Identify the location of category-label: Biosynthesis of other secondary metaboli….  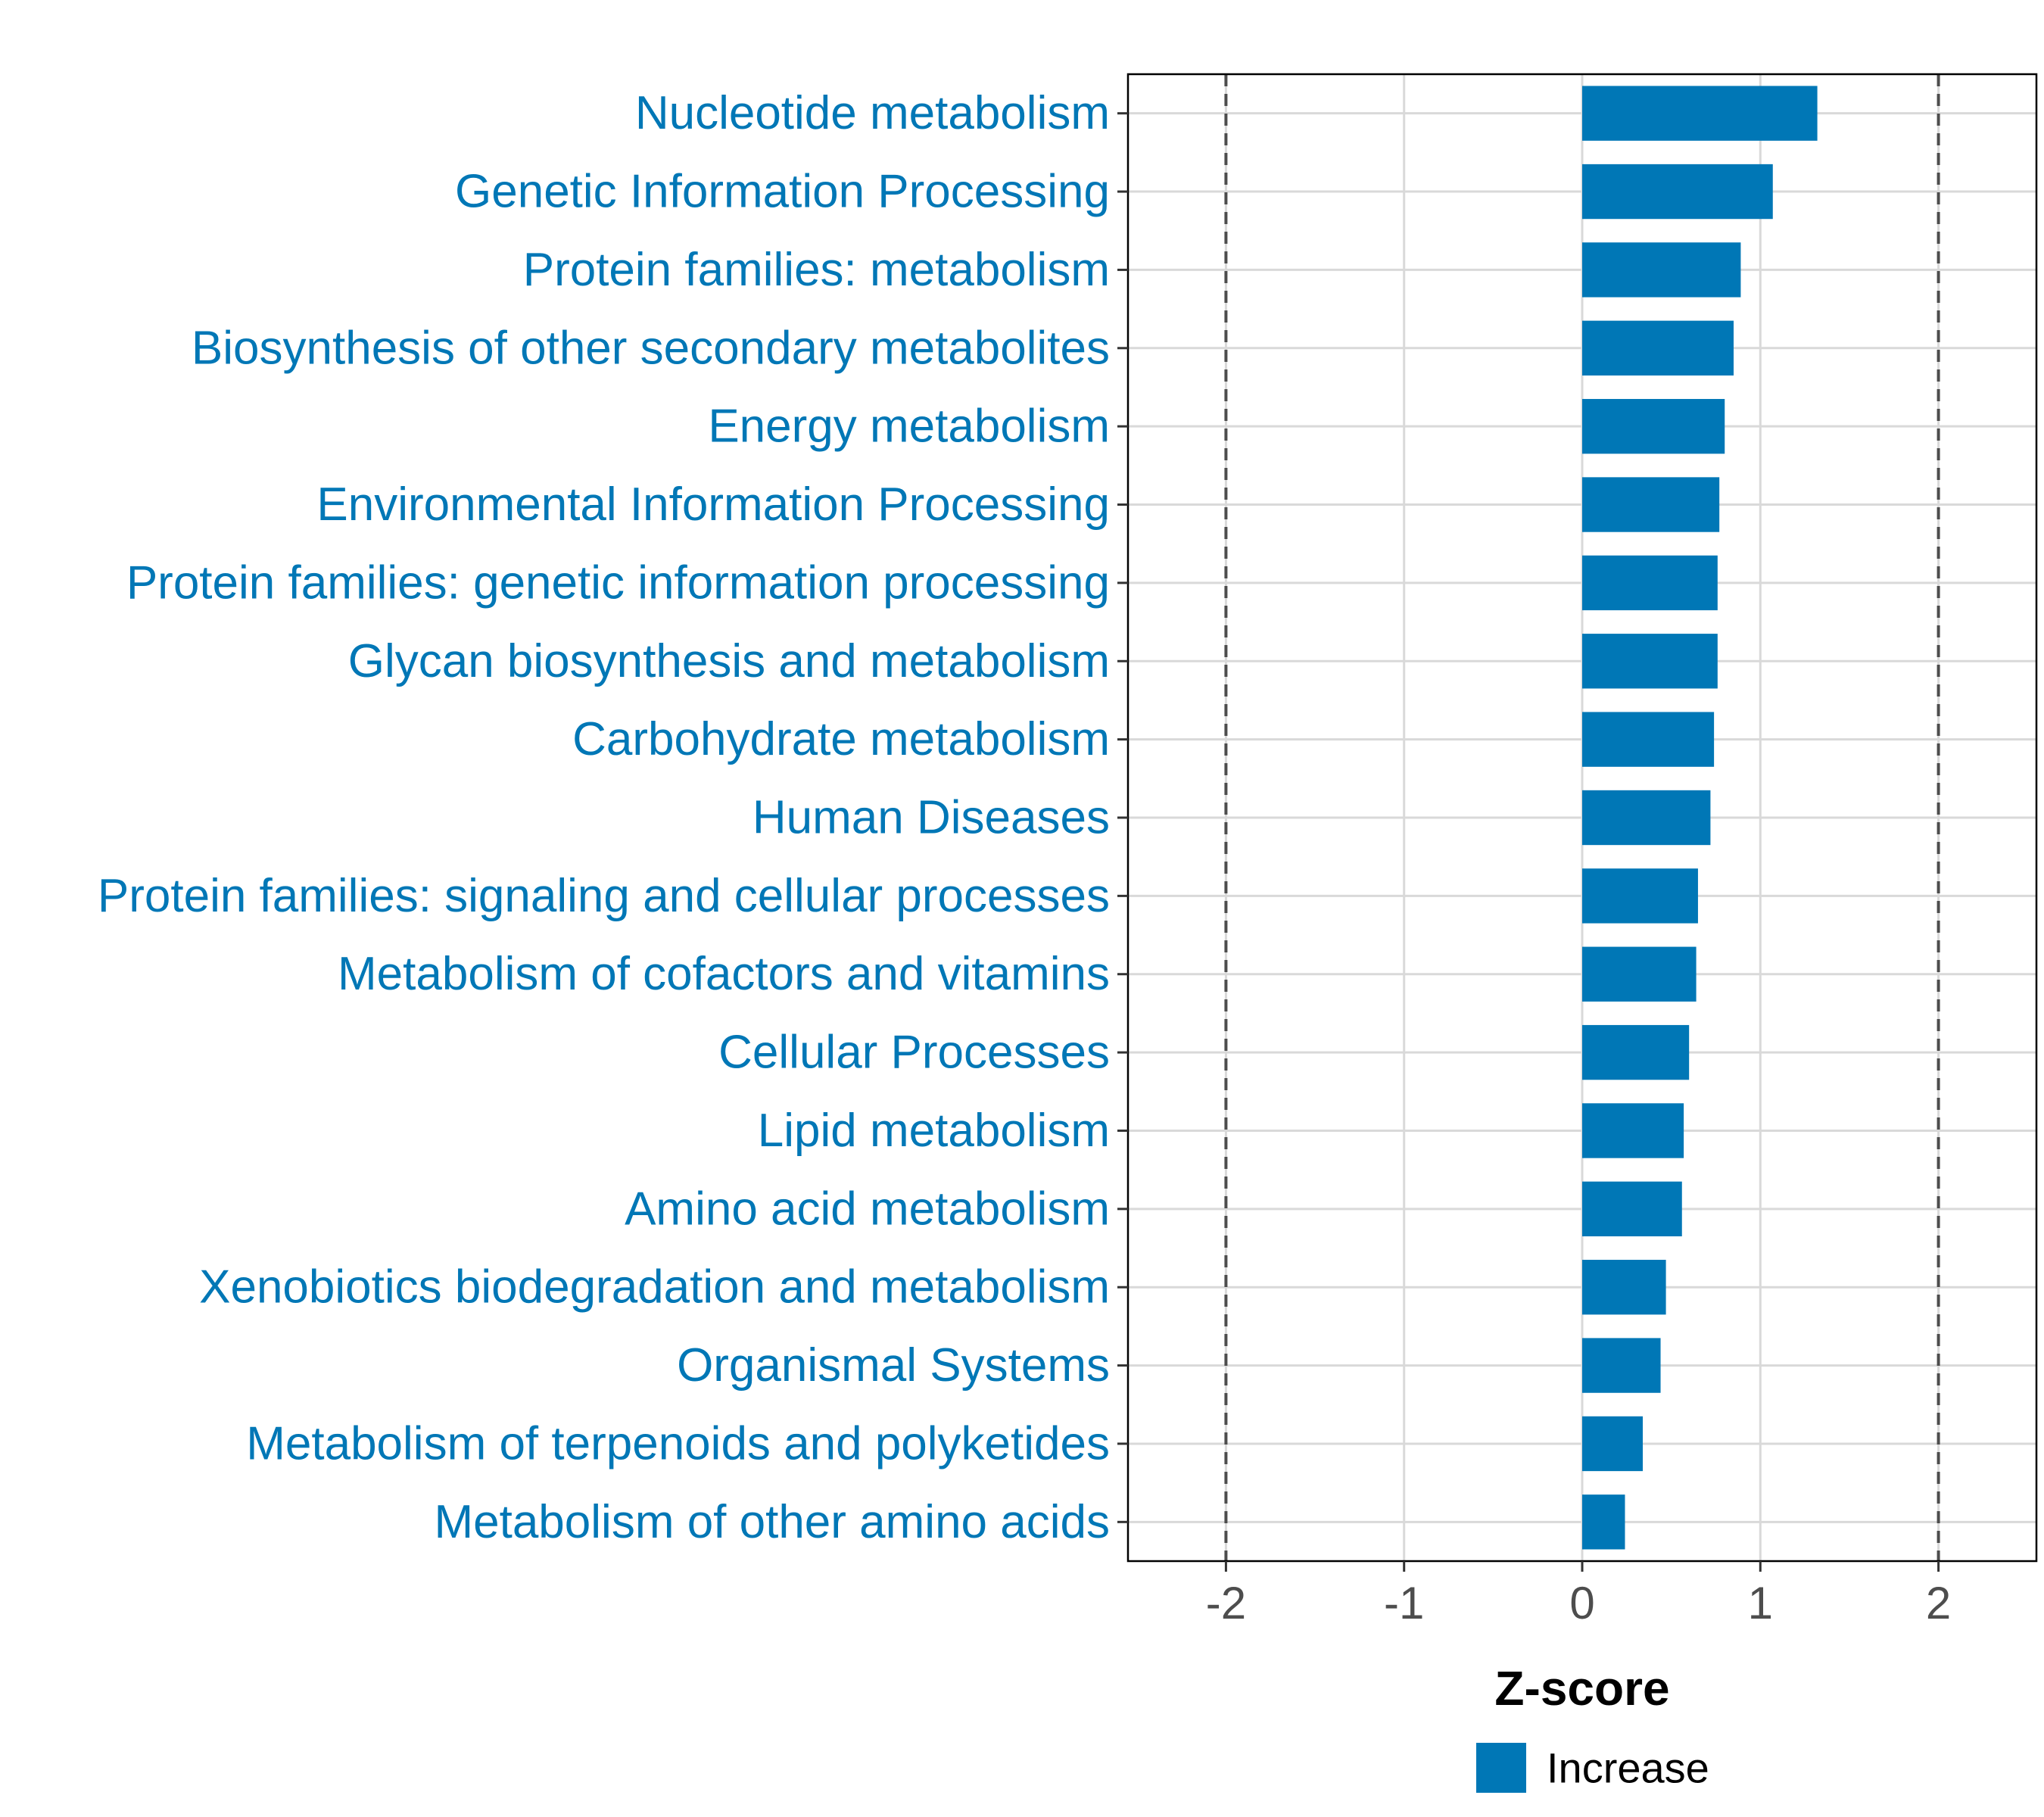
(651, 348).